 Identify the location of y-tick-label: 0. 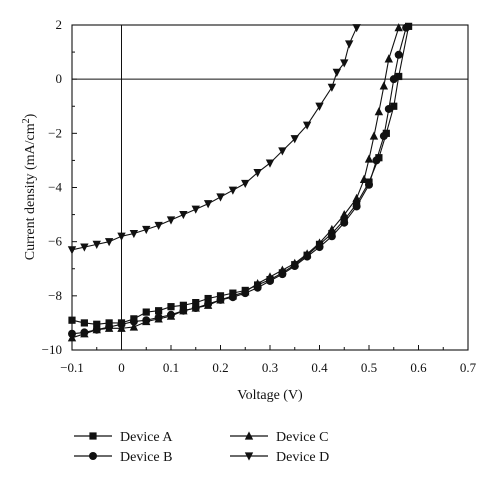
(59, 78).